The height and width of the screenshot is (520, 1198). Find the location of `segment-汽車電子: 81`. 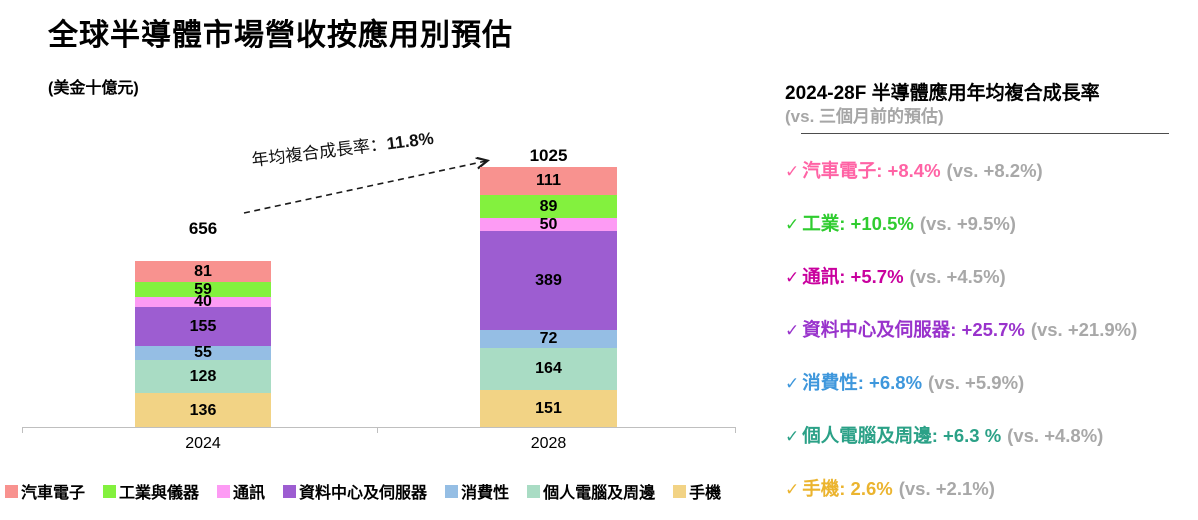

segment-汽車電子: 81 is located at coordinates (203, 271).